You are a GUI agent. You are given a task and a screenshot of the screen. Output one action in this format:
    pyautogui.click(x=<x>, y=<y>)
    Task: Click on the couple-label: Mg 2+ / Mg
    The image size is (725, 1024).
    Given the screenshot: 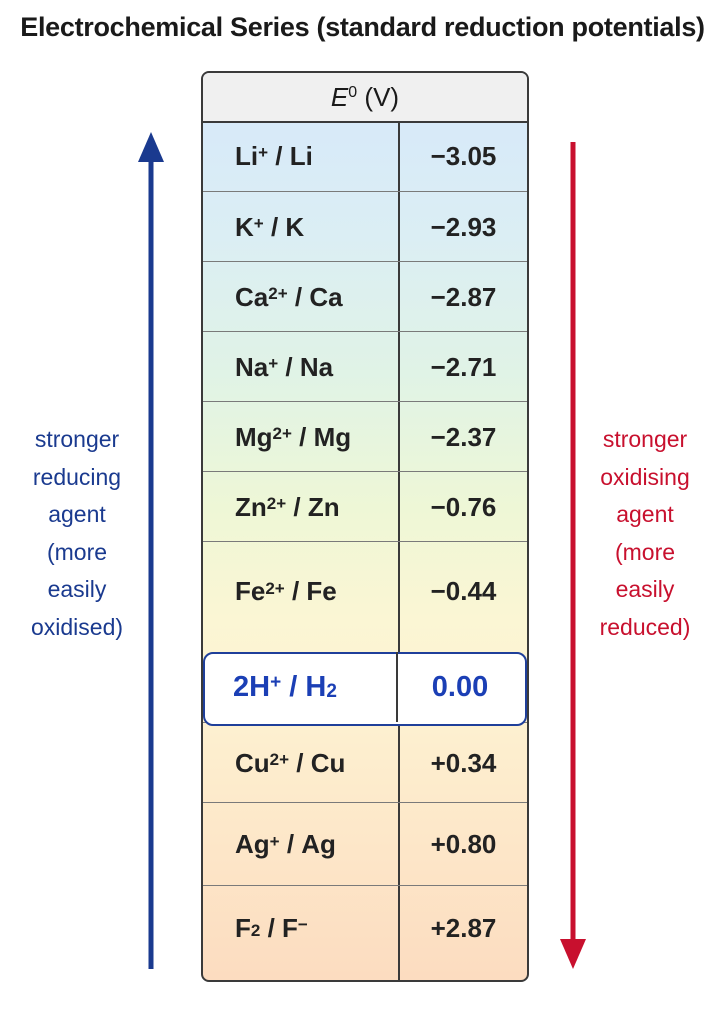 What is the action you would take?
    pyautogui.click(x=293, y=437)
    